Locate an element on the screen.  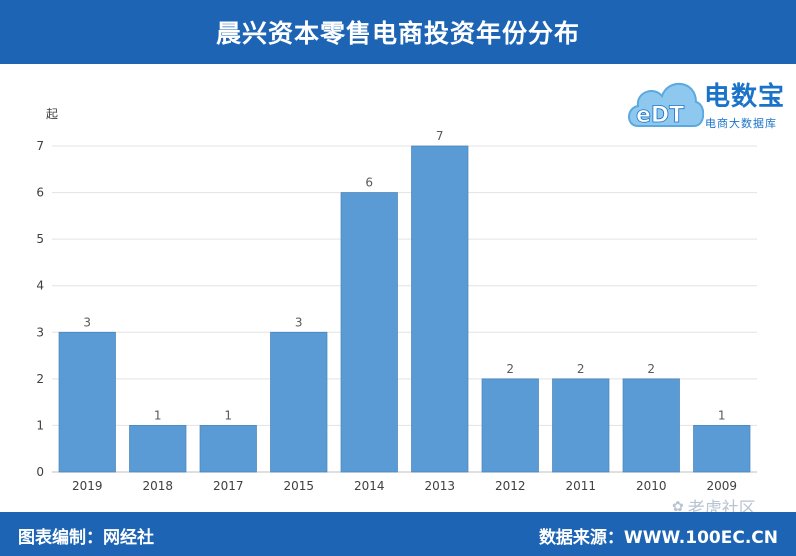
x-tick-label: 2010 is located at coordinates (651, 486).